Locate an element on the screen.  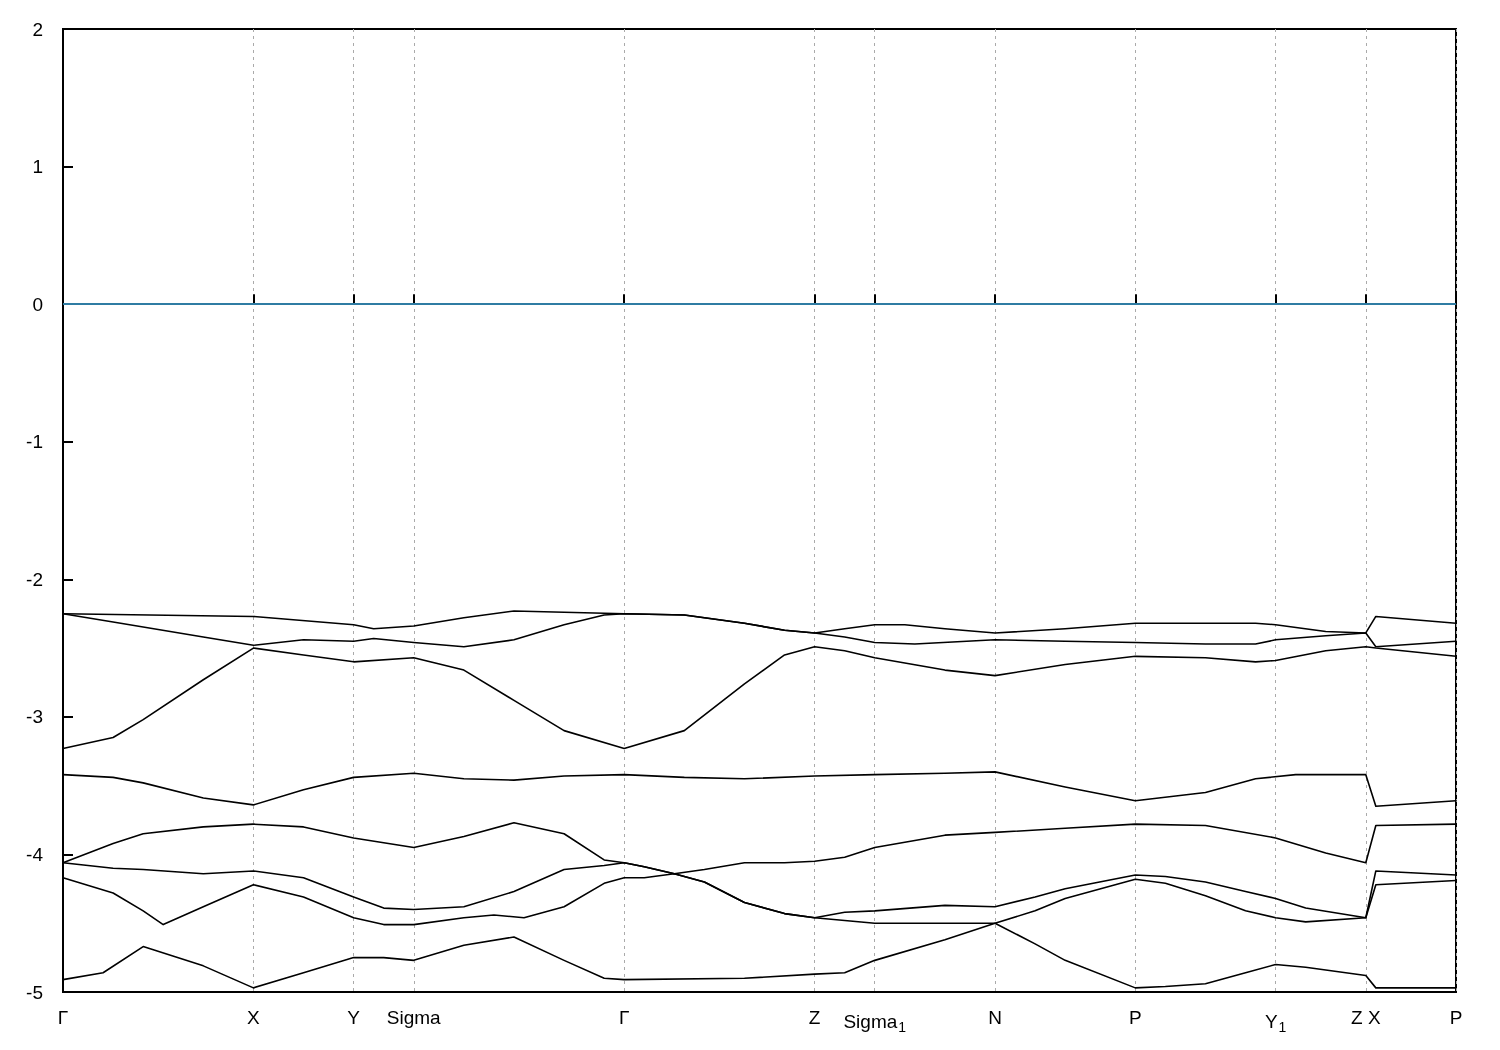
x-tick-label: Y is located at coordinates (354, 1017).